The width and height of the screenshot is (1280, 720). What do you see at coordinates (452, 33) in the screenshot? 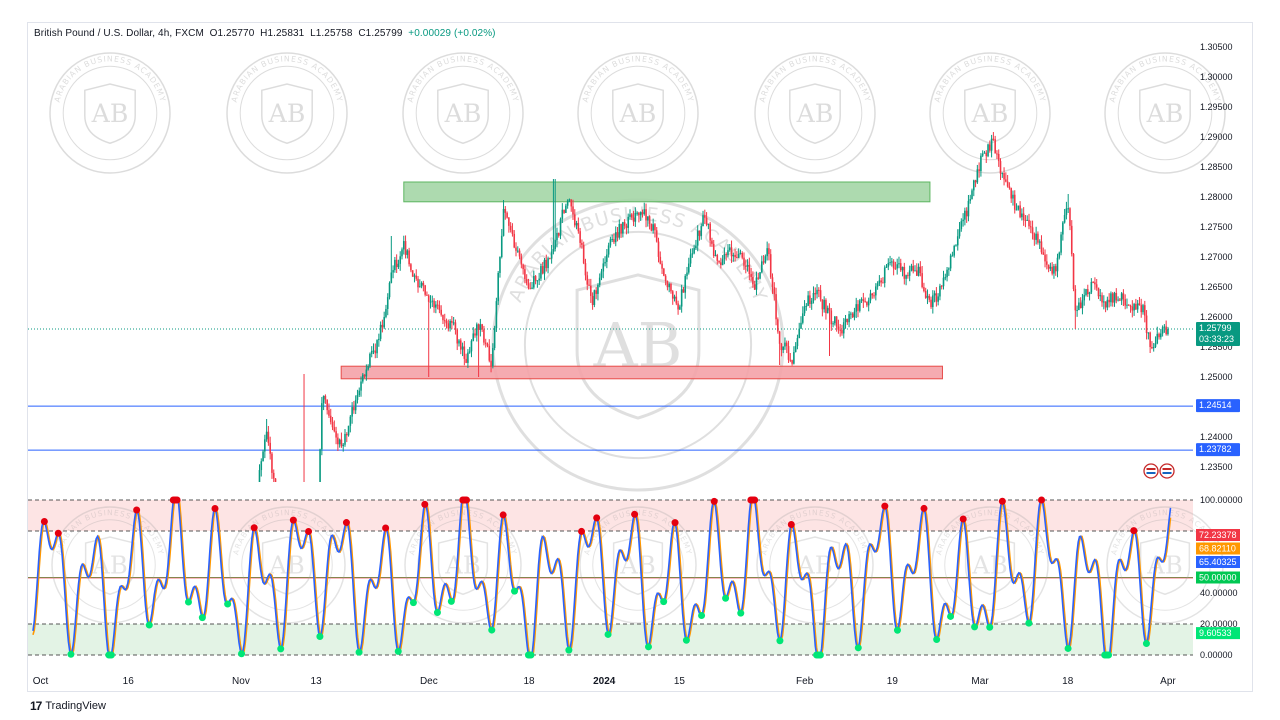
I see `ohlc-change: +0.00029 (+0.02%)` at bounding box center [452, 33].